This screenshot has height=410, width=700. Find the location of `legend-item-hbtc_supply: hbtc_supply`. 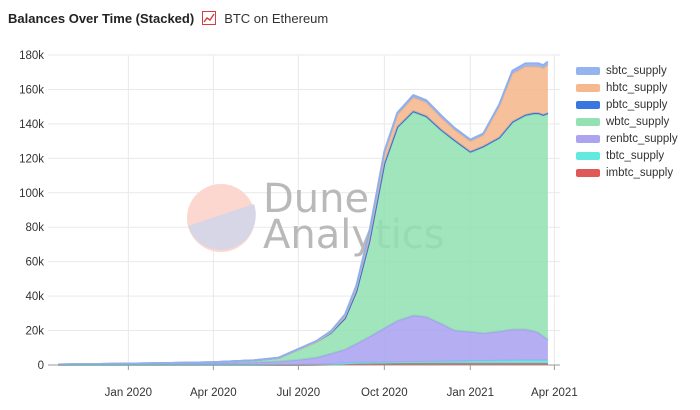

legend-item-hbtc_supply: hbtc_supply is located at coordinates (636, 87).